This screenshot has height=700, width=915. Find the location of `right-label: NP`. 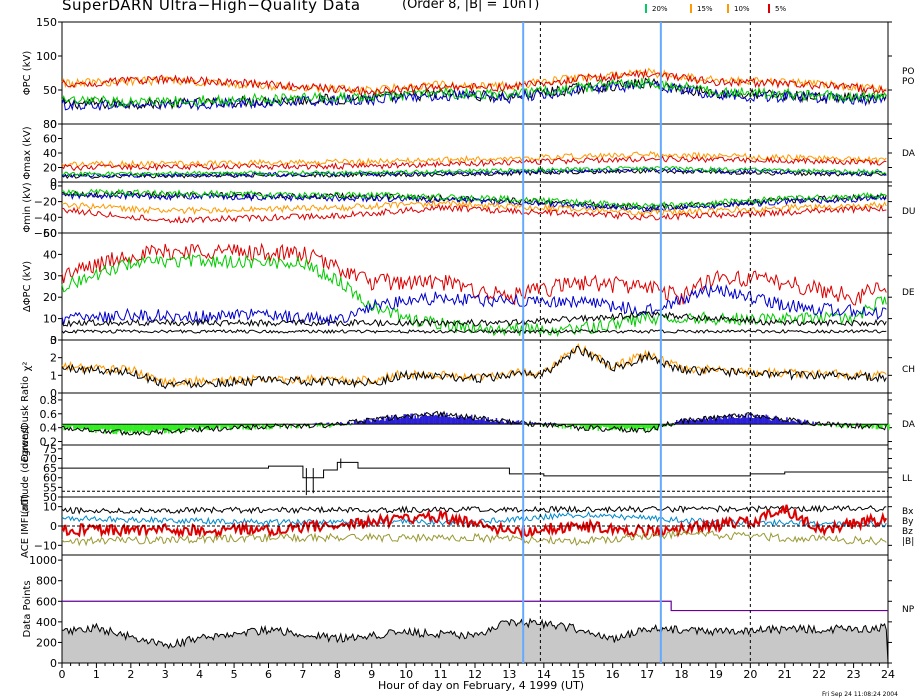

right-label: NP is located at coordinates (908, 610).